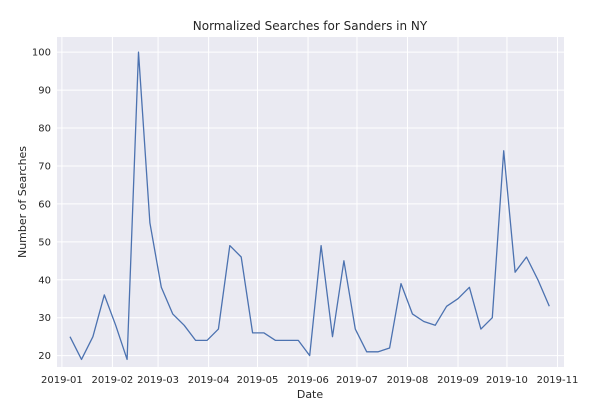  Describe the element at coordinates (44, 356) in the screenshot. I see `y-tick-label: 20` at that location.